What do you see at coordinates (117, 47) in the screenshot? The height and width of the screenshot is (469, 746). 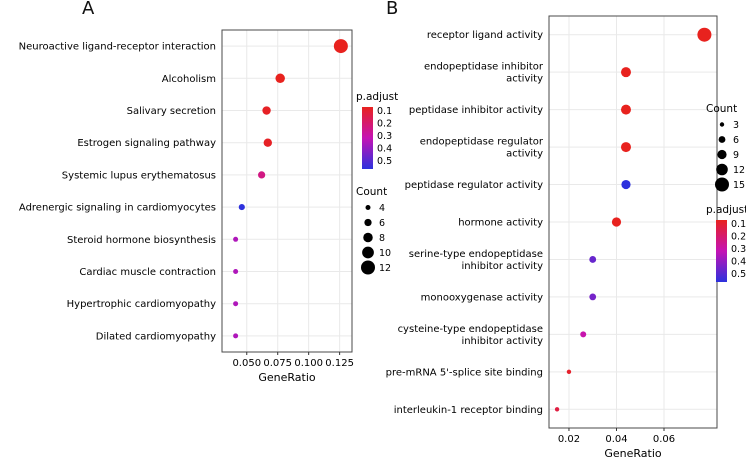 I see `category-label: Neuroactive ligand-receptor interaction` at bounding box center [117, 47].